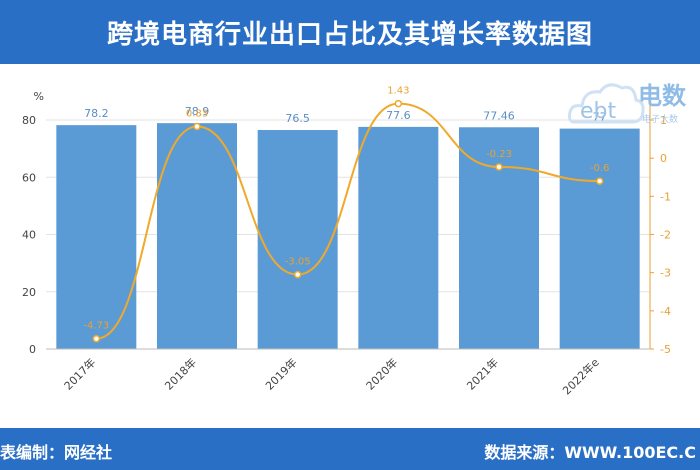 The width and height of the screenshot is (700, 470). What do you see at coordinates (345, 115) in the screenshot?
I see `bar-labels: 78.2 78.9 76.5 77.6 77.46 77` at bounding box center [345, 115].